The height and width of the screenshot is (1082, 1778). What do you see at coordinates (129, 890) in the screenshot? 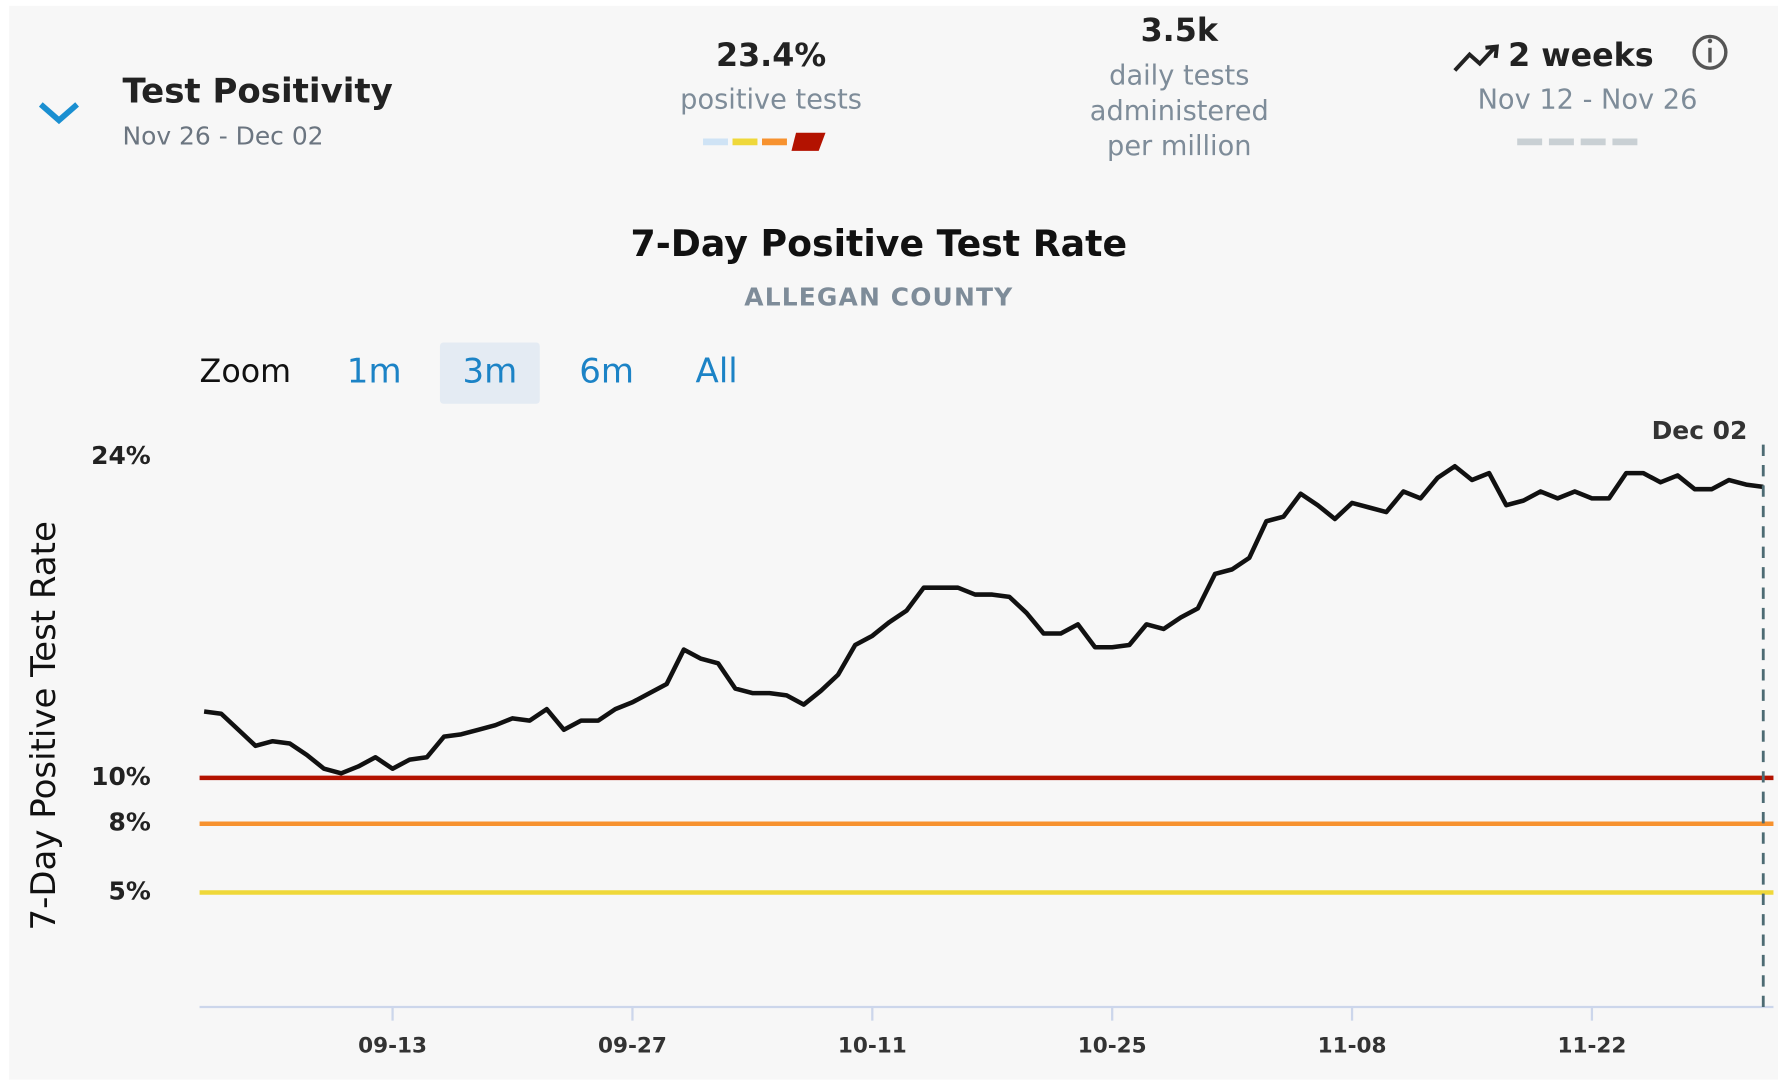
I see `y-tick-label: 5%` at bounding box center [129, 890].